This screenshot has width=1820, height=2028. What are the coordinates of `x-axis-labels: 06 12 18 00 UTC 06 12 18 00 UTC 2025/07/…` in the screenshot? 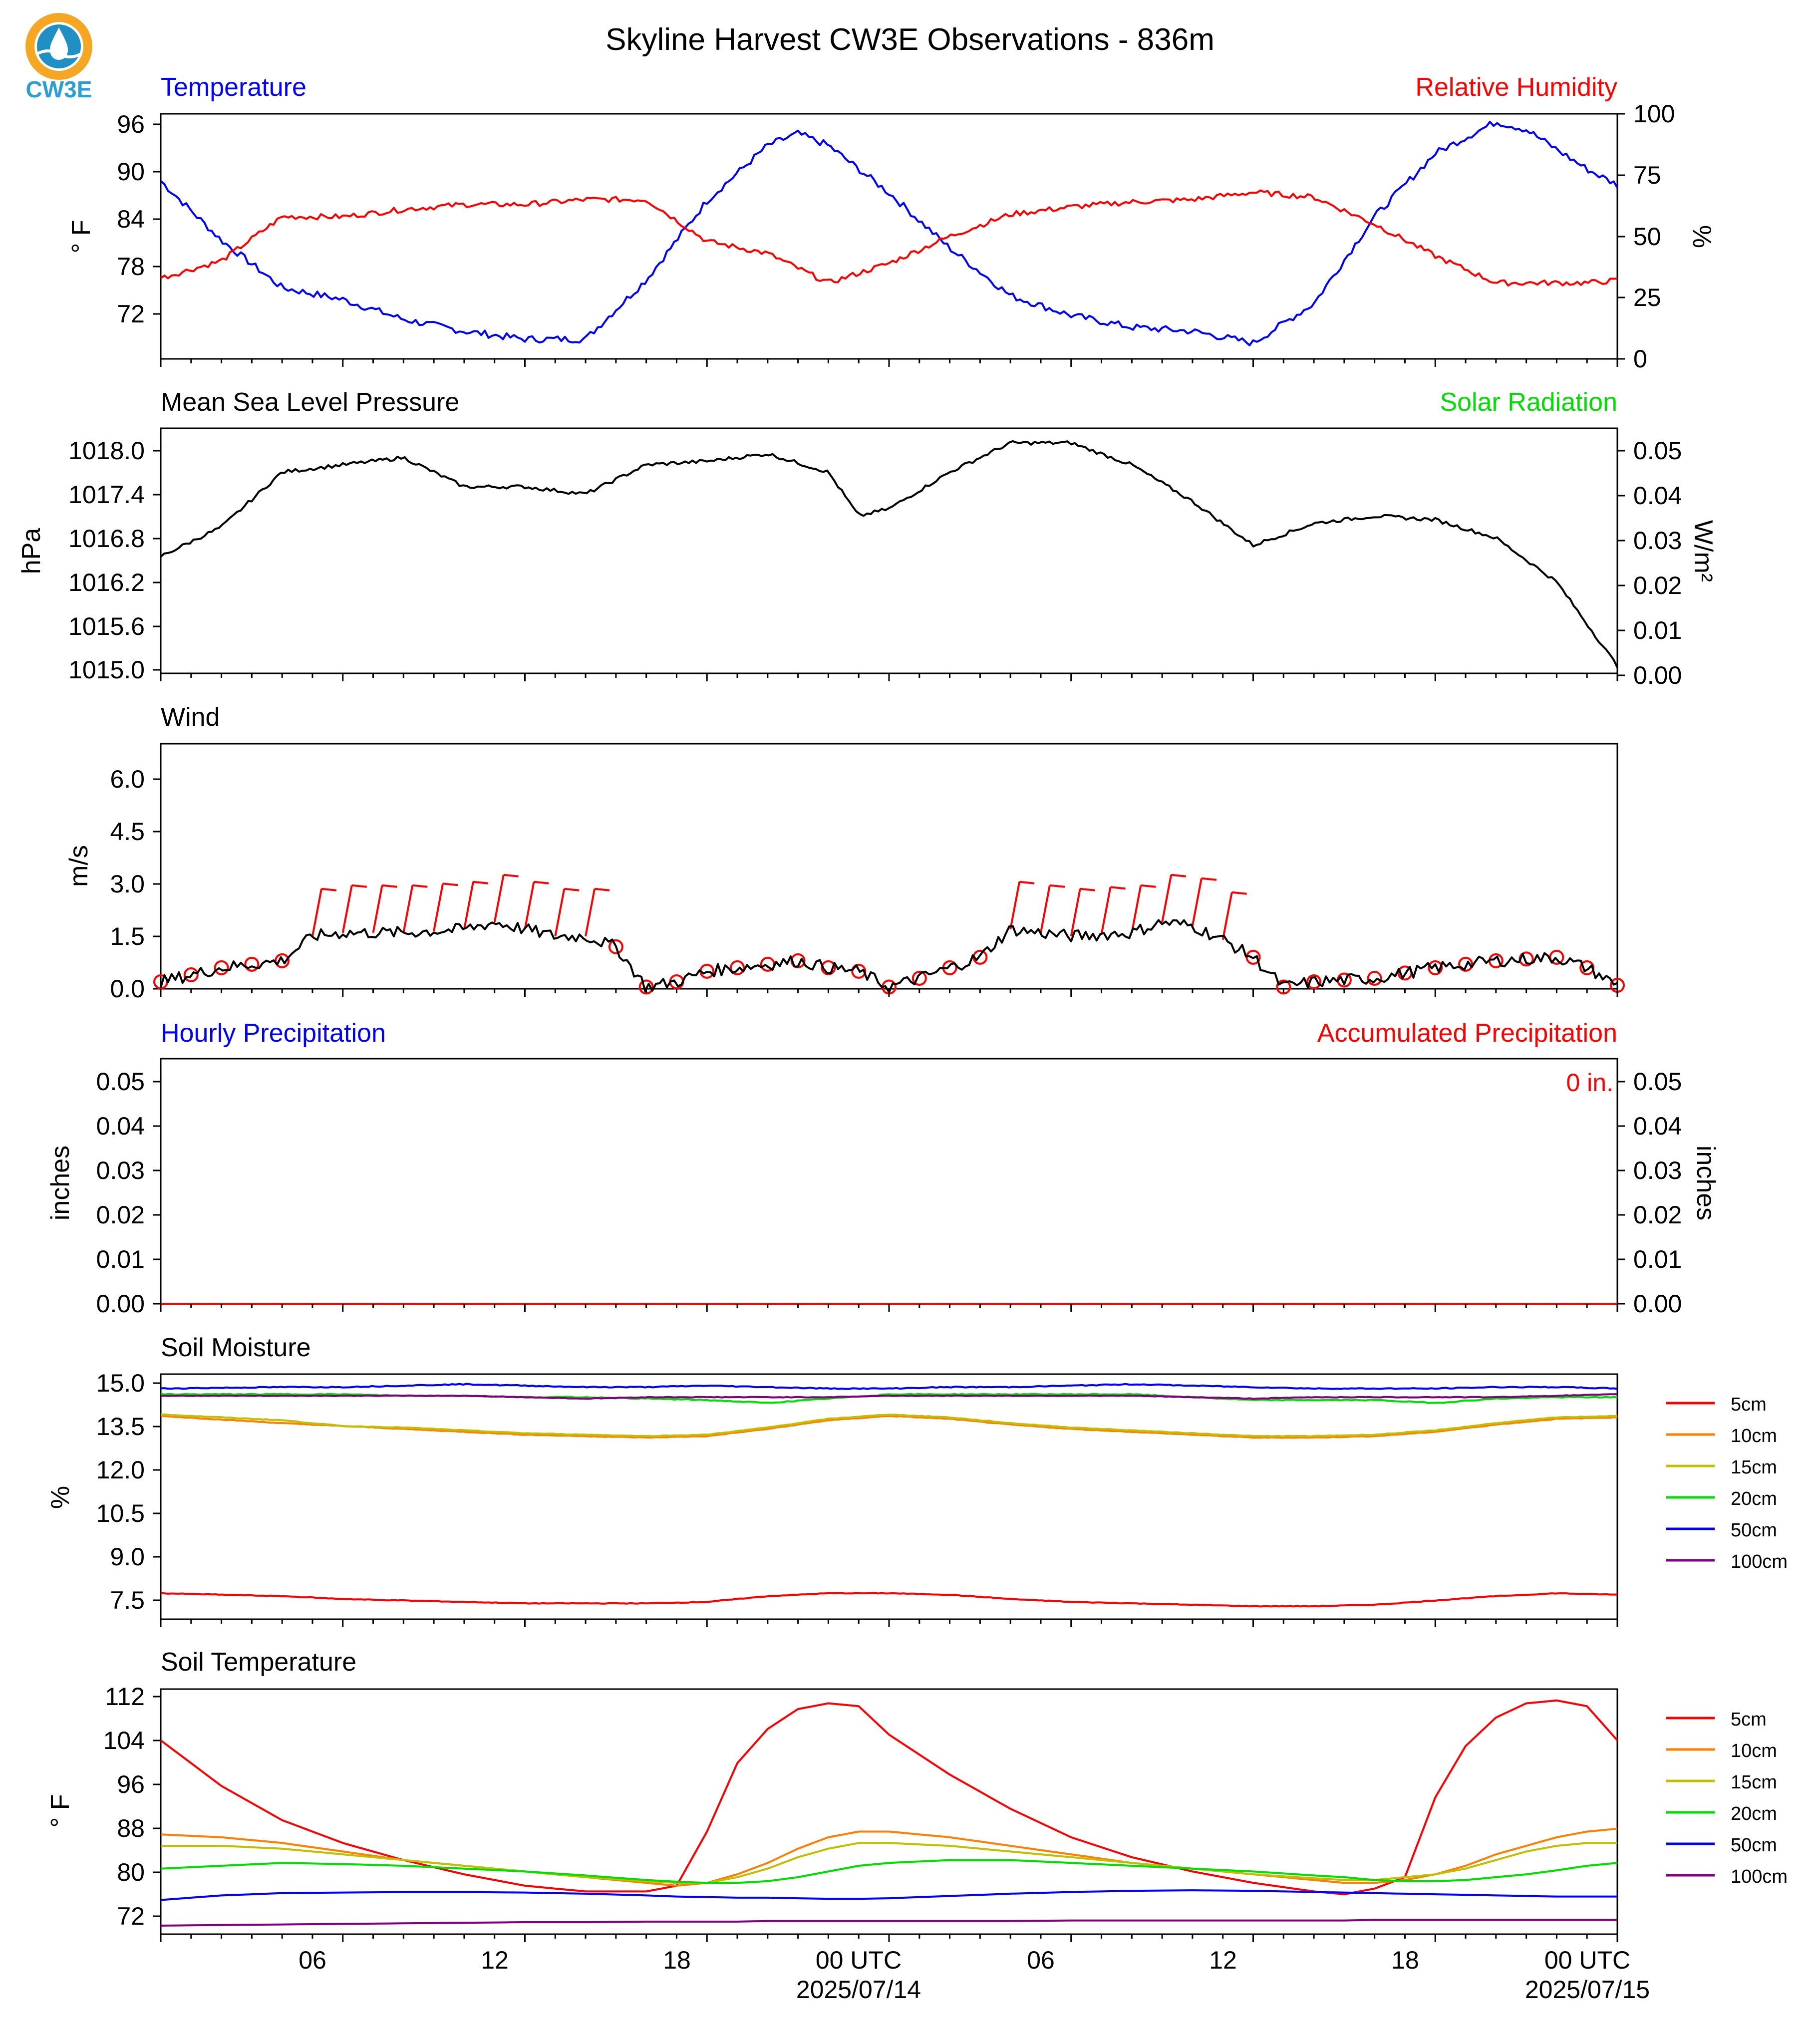 It's located at (974, 1975).